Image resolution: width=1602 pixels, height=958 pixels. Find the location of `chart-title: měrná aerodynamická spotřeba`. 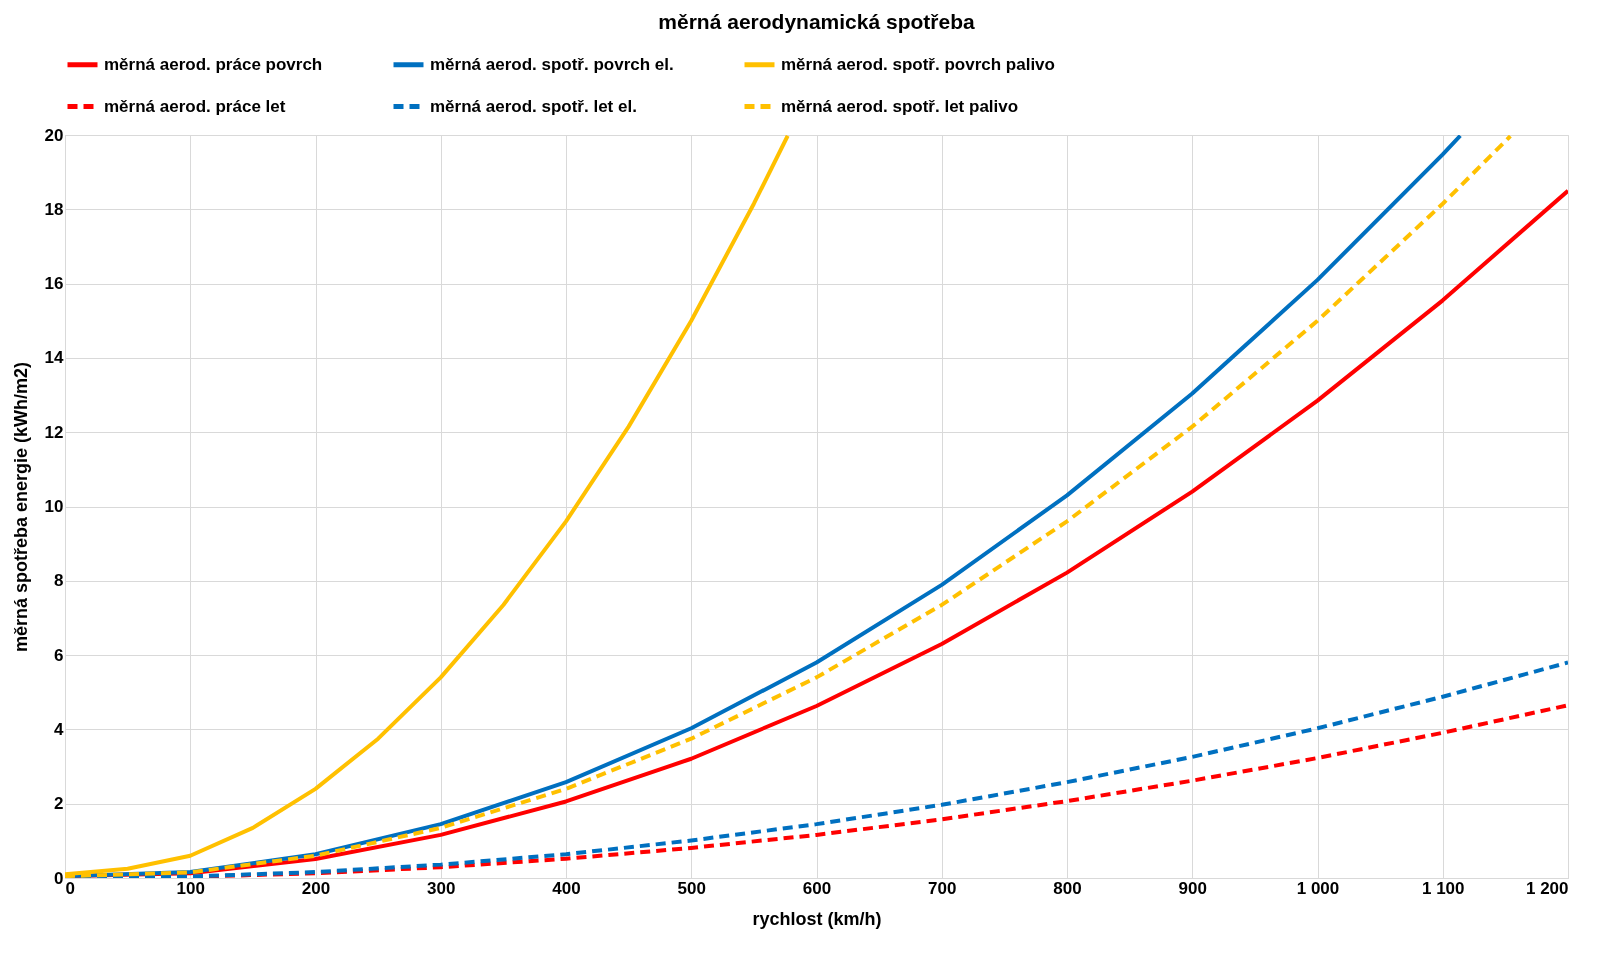

chart-title: měrná aerodynamická spotřeba is located at coordinates (816, 21).